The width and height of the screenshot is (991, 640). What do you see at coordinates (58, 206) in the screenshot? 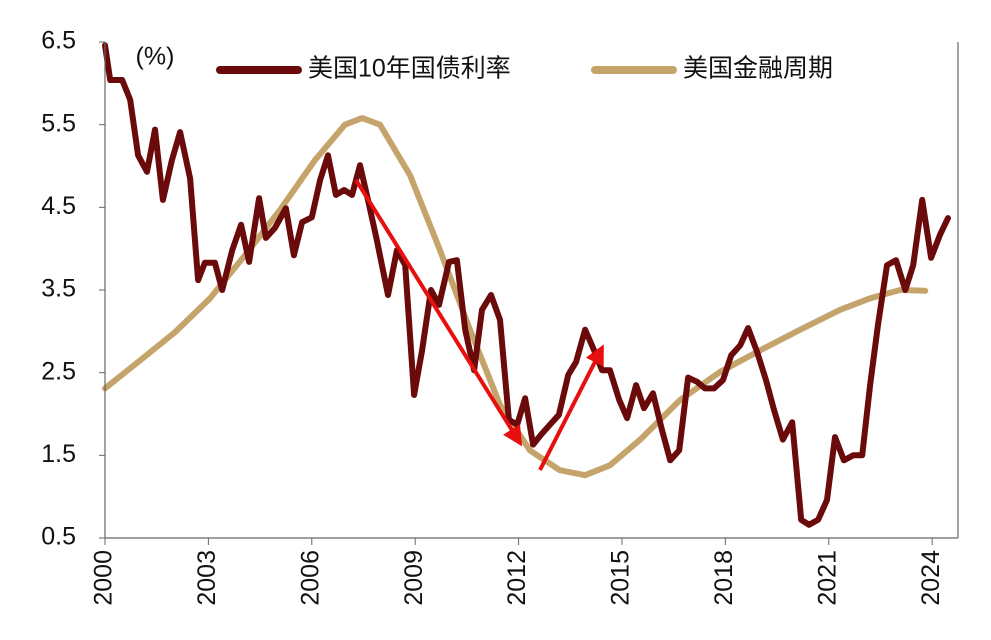
I see `y-tick-label: 4.5` at bounding box center [58, 206].